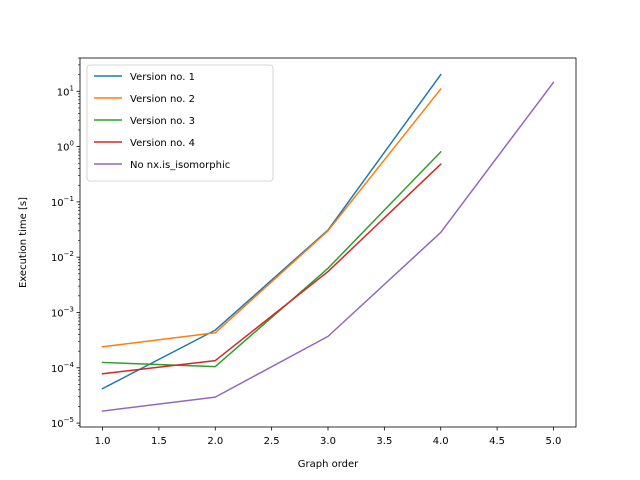  What do you see at coordinates (162, 99) in the screenshot?
I see `legend-label: Version no. 2` at bounding box center [162, 99].